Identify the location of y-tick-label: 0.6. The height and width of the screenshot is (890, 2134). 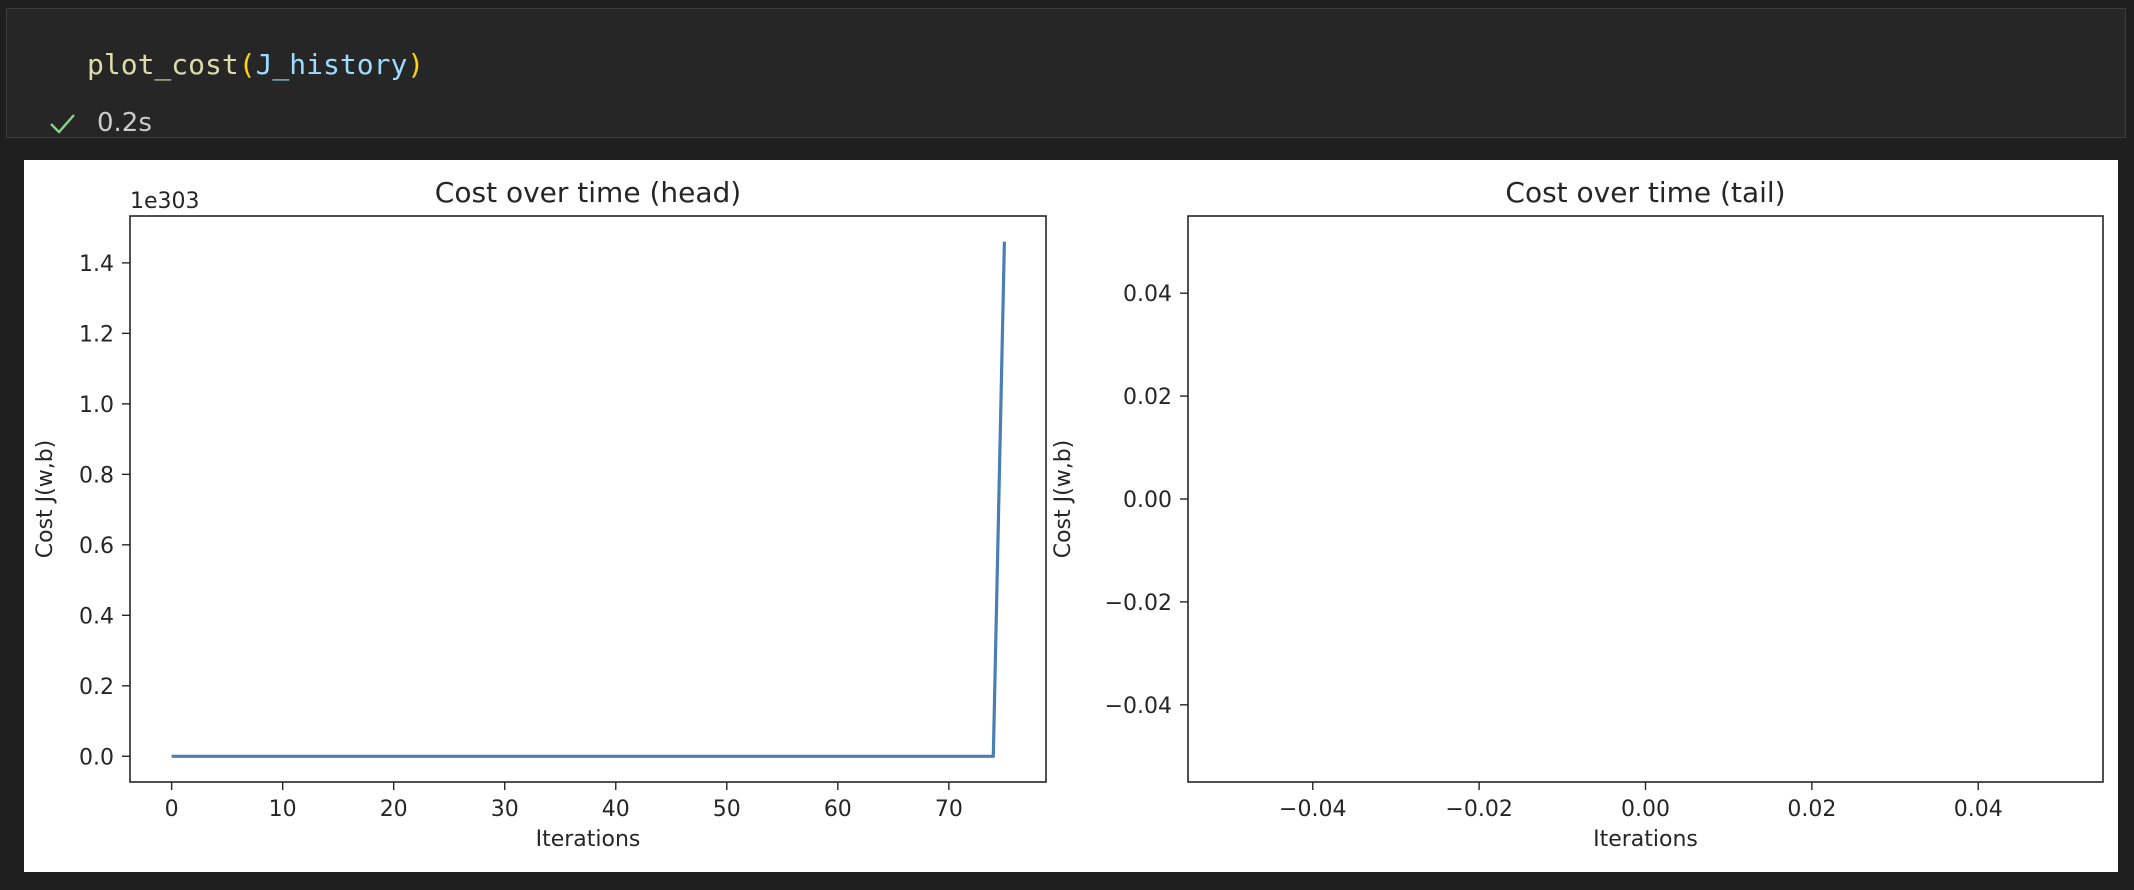
(96, 546).